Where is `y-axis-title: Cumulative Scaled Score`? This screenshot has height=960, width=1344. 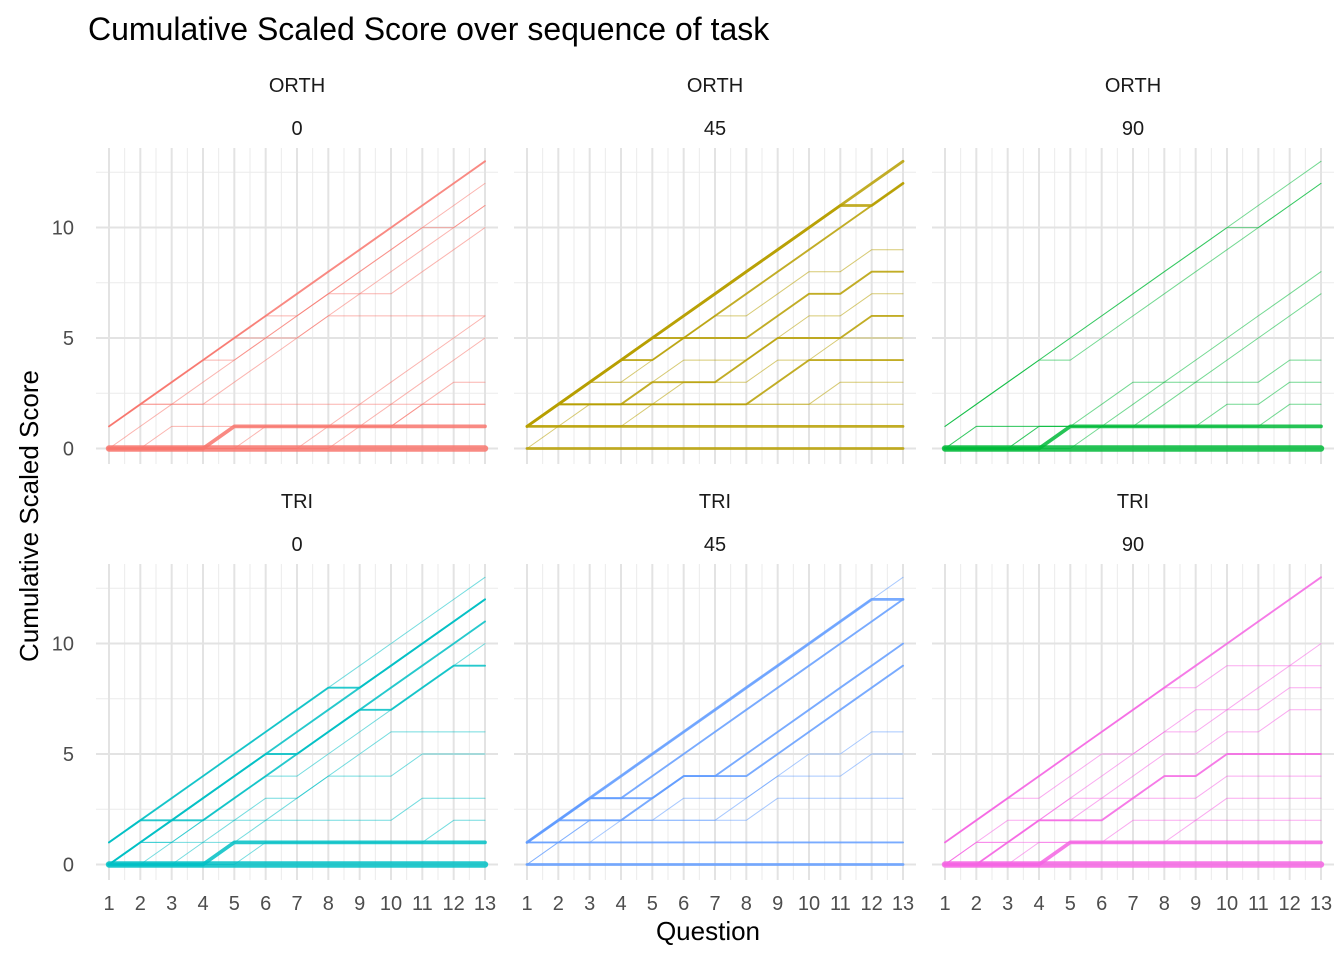 y-axis-title: Cumulative Scaled Score is located at coordinates (29, 516).